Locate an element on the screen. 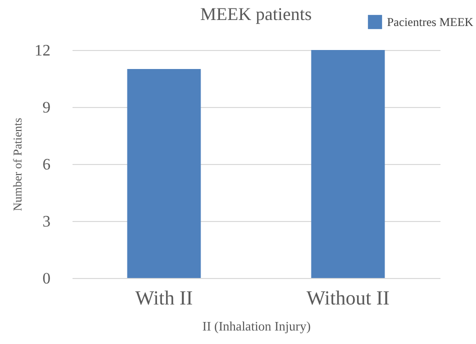 The width and height of the screenshot is (476, 344). y-tick-label: 12 is located at coordinates (42, 51).